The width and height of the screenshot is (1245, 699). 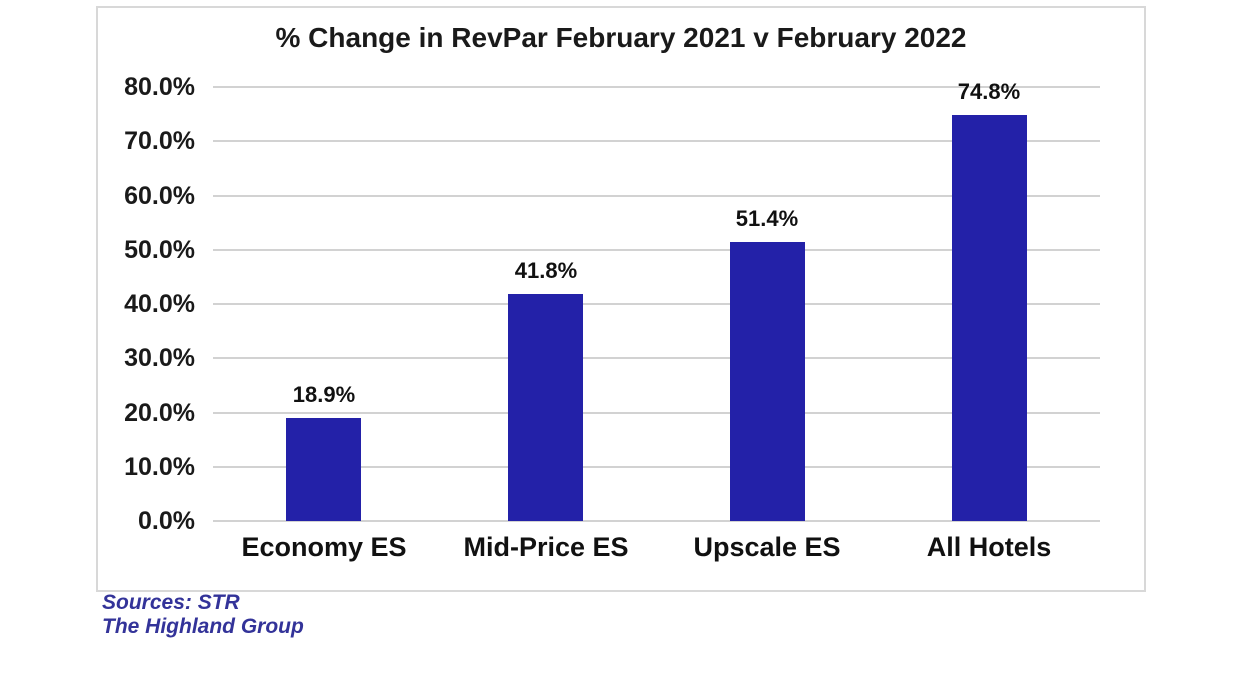 I want to click on y-axis-tick-label: 60.0%, so click(x=159, y=195).